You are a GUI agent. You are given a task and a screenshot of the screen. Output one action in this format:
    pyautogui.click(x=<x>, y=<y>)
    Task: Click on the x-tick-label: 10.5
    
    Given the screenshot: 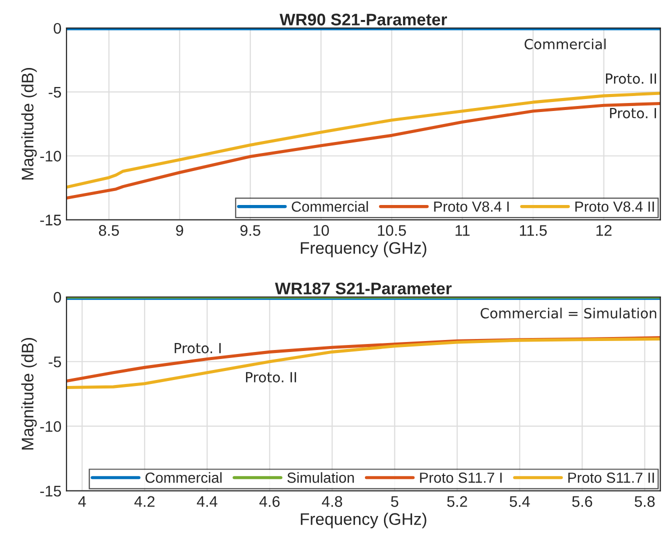 What is the action you would take?
    pyautogui.click(x=392, y=230)
    